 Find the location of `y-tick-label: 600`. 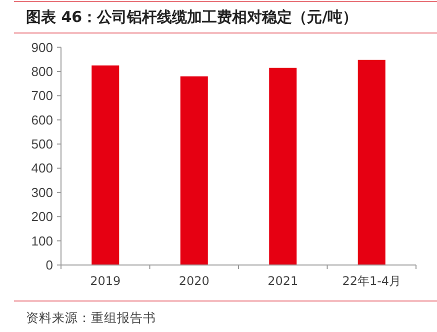

y-tick-label: 600 is located at coordinates (42, 120).